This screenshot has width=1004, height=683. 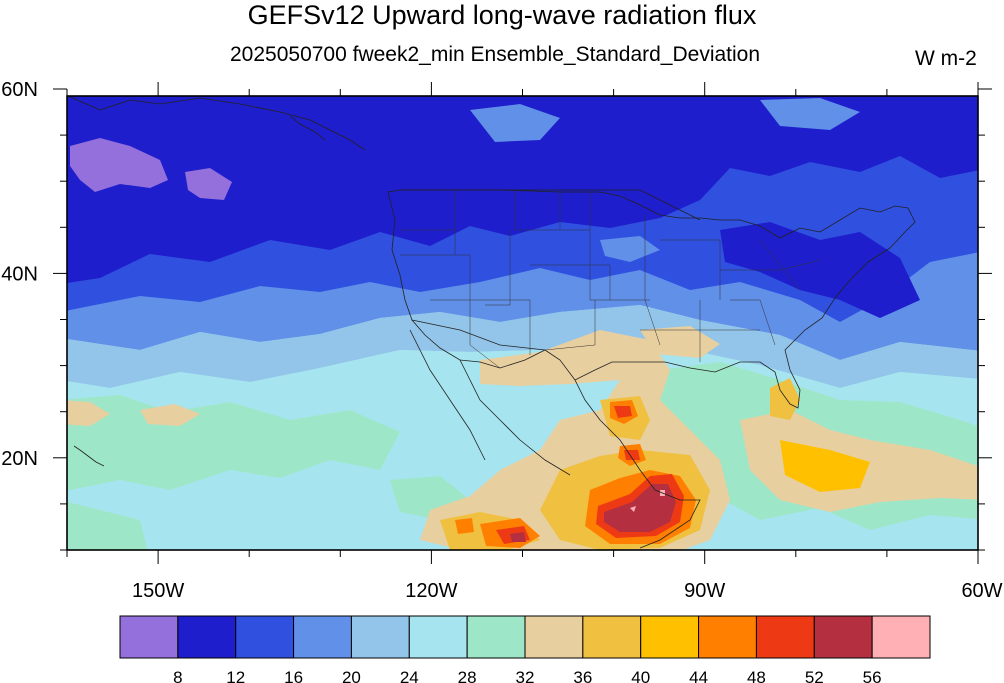 What do you see at coordinates (872, 675) in the screenshot?
I see `colorbar-label: 56` at bounding box center [872, 675].